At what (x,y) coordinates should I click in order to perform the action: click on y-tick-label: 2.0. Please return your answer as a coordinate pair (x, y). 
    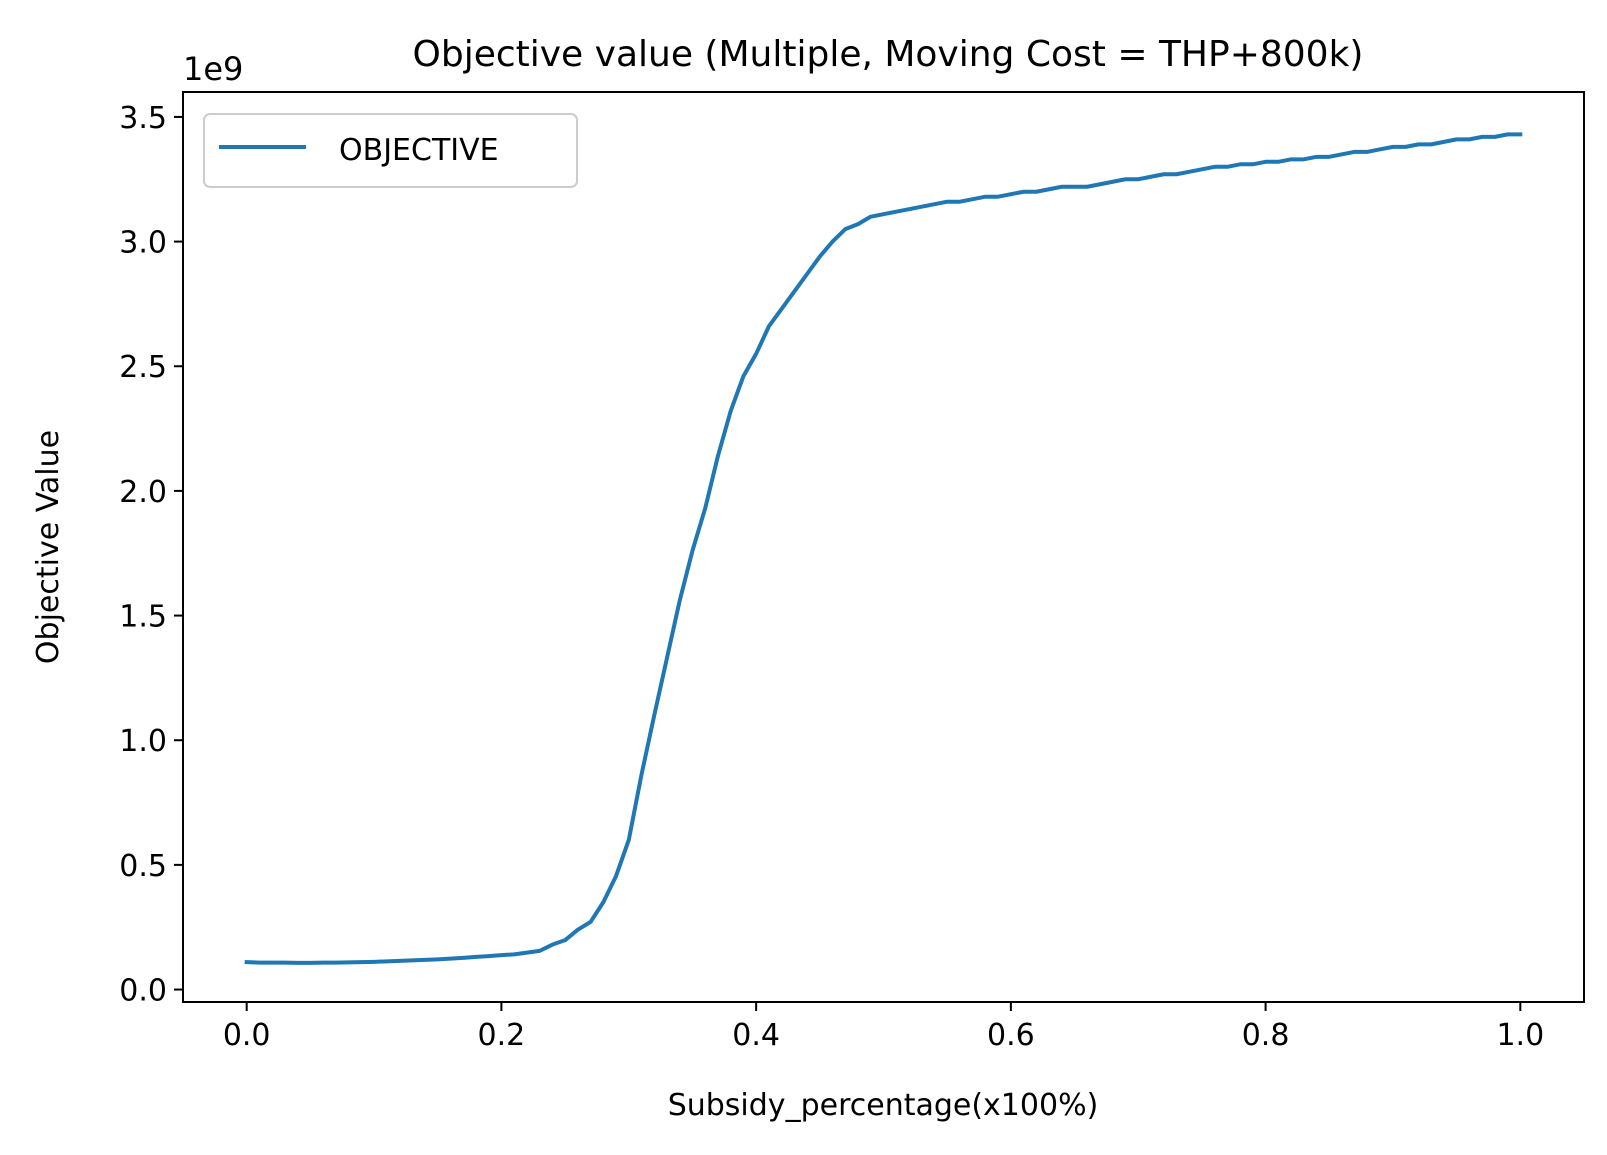
    Looking at the image, I should click on (143, 492).